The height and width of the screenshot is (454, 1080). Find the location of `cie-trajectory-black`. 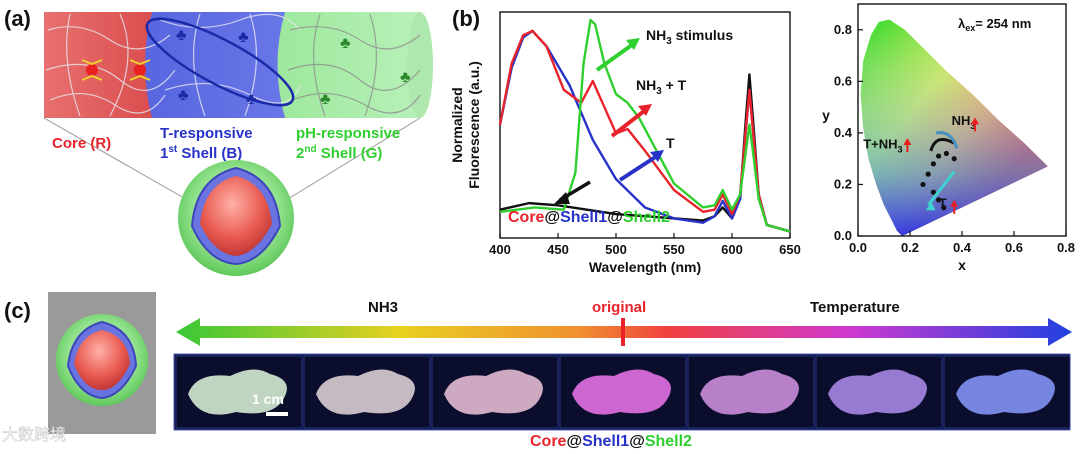

cie-trajectory-black is located at coordinates (942, 144).